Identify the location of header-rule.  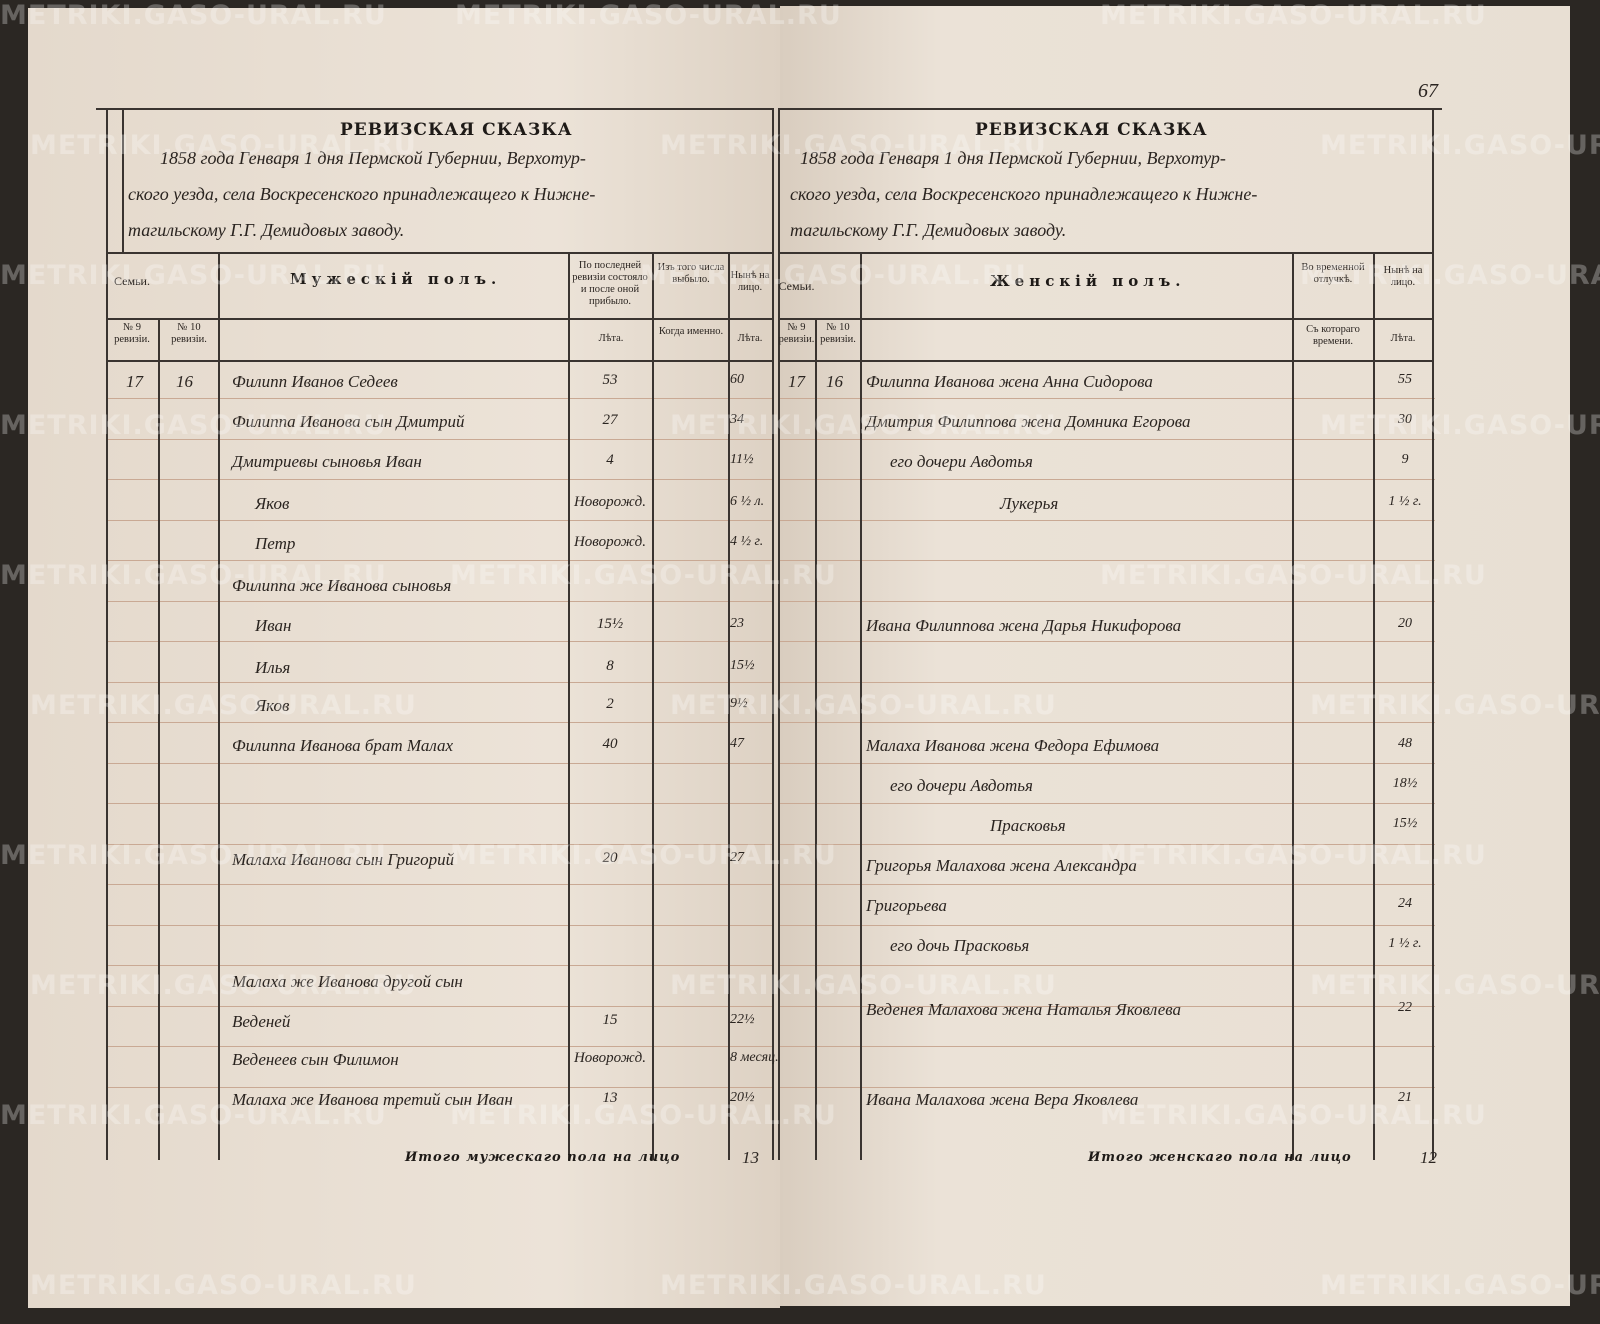
(1105, 253).